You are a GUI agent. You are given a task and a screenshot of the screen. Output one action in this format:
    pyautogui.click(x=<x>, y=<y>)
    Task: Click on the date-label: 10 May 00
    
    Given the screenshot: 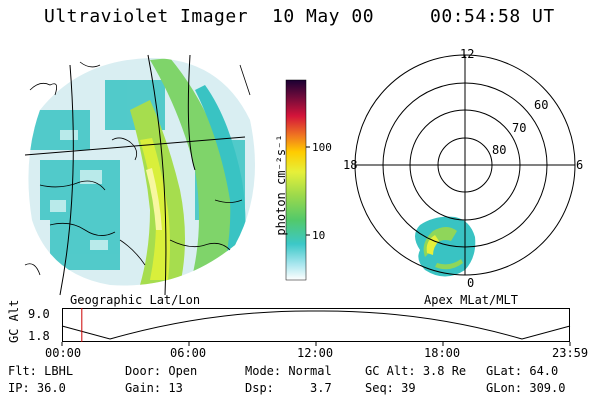 What is the action you would take?
    pyautogui.click(x=323, y=16)
    